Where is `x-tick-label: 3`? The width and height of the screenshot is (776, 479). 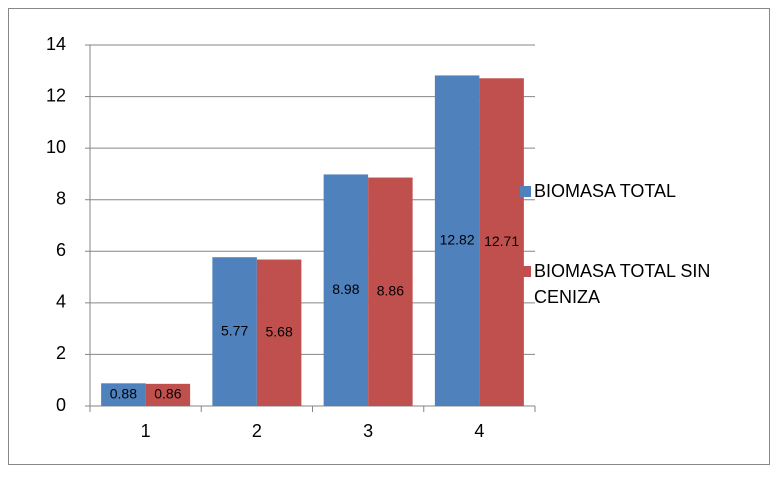 x-tick-label: 3 is located at coordinates (368, 431).